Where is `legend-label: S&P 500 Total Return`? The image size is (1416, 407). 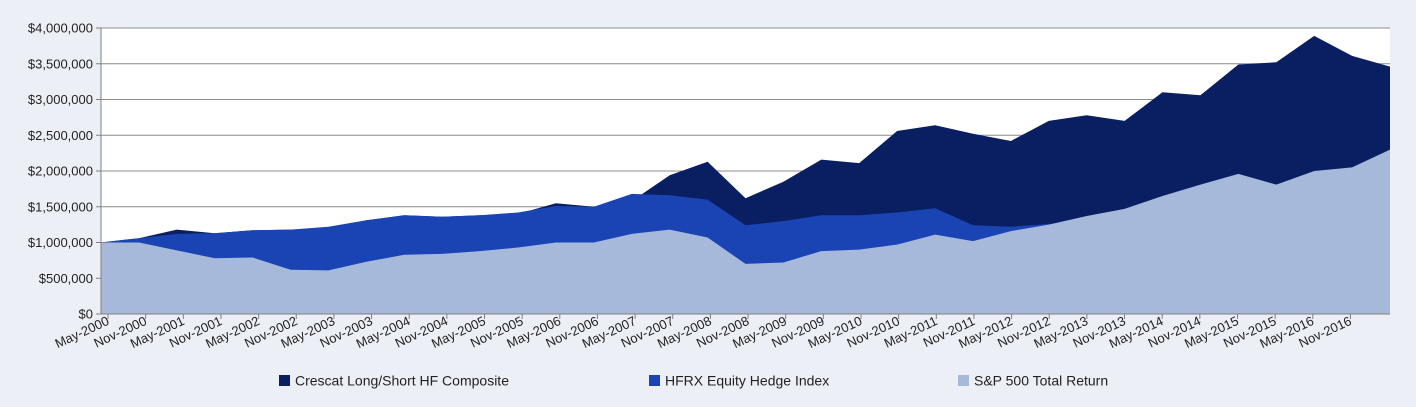
legend-label: S&P 500 Total Return is located at coordinates (1041, 381).